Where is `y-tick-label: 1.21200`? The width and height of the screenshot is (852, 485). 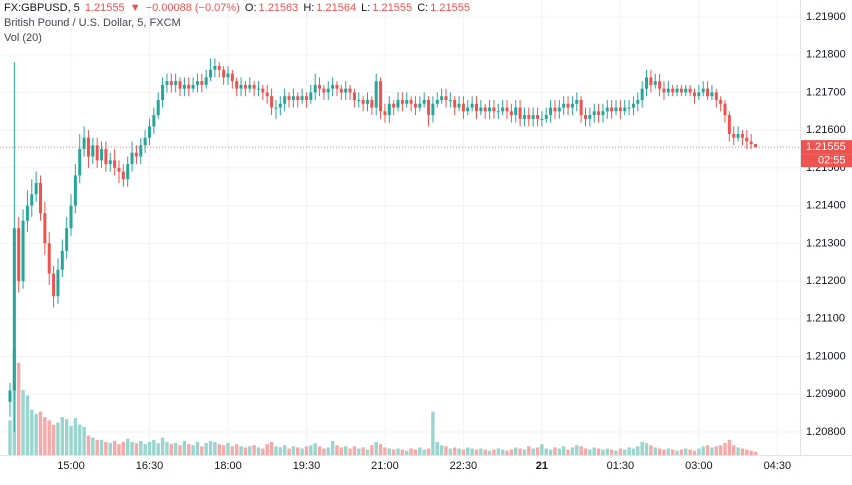 y-tick-label: 1.21200 is located at coordinates (826, 281).